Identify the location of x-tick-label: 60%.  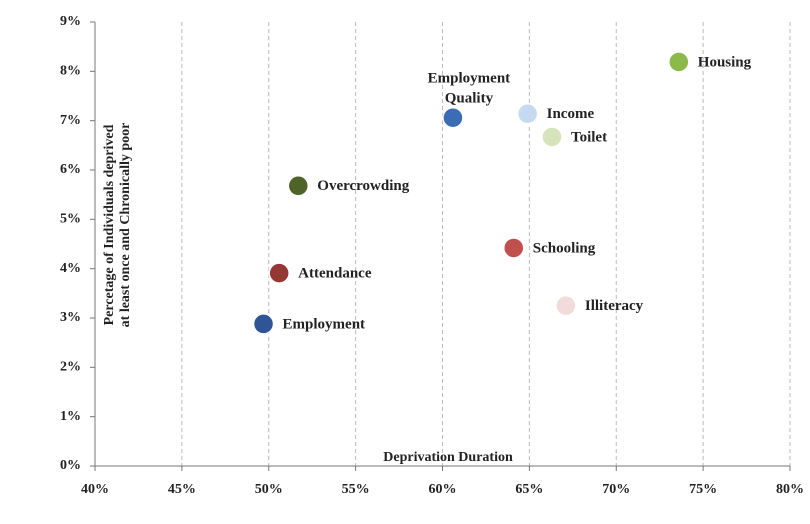
(443, 489).